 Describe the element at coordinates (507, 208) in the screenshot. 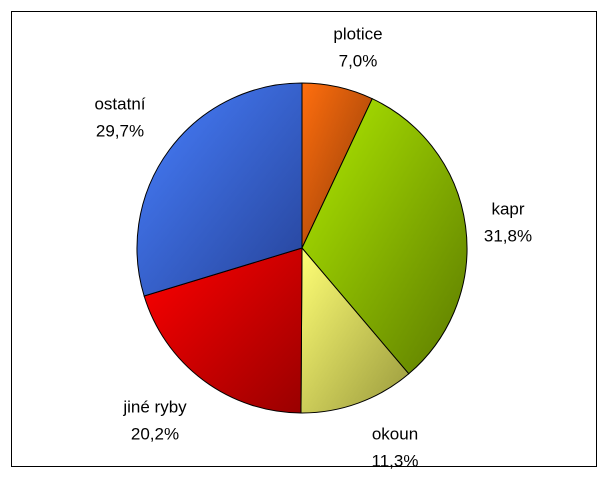

I see `slice-label: kapr` at that location.